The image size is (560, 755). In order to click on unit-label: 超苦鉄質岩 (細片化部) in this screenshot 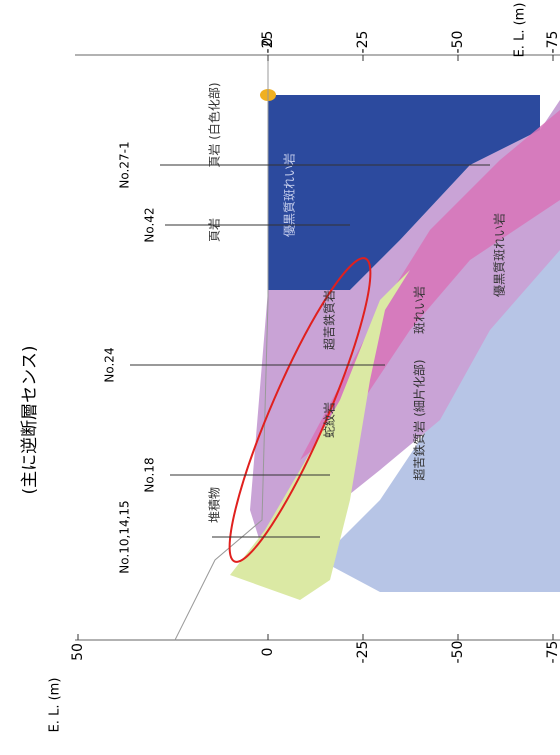, I will do `click(419, 419)`.